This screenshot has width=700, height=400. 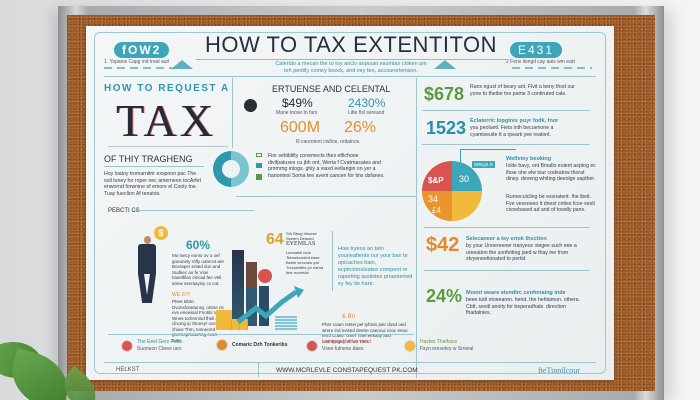 What do you see at coordinates (250, 105) in the screenshot?
I see `helmet-icon` at bounding box center [250, 105].